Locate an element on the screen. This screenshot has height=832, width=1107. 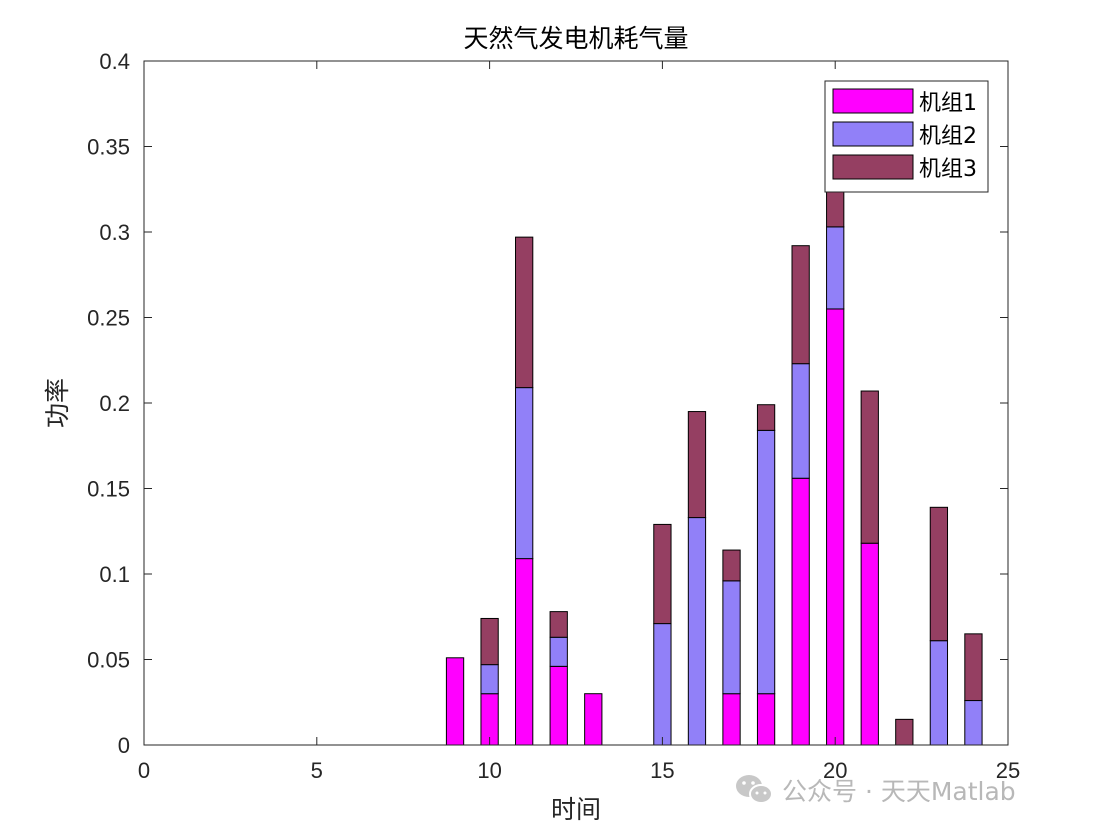
y-axis-label: 功率 is located at coordinates (57, 403).